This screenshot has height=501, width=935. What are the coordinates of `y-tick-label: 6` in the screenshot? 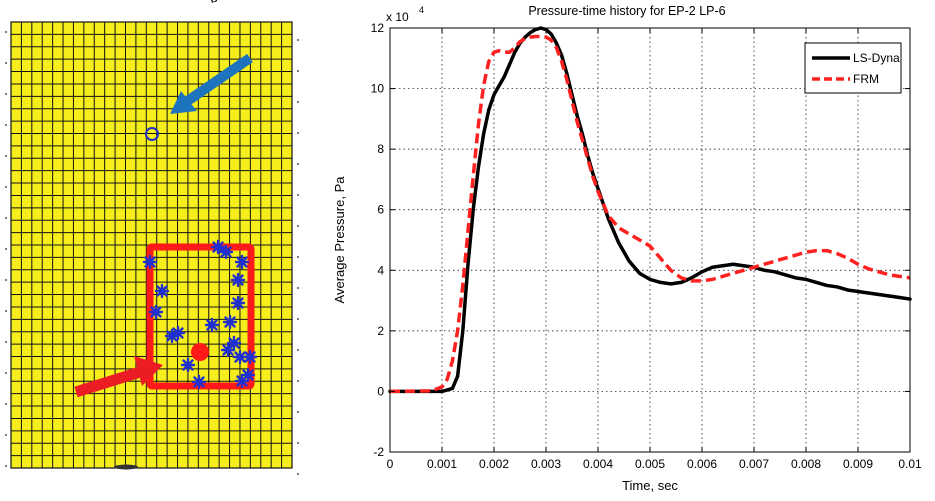 It's located at (380, 210).